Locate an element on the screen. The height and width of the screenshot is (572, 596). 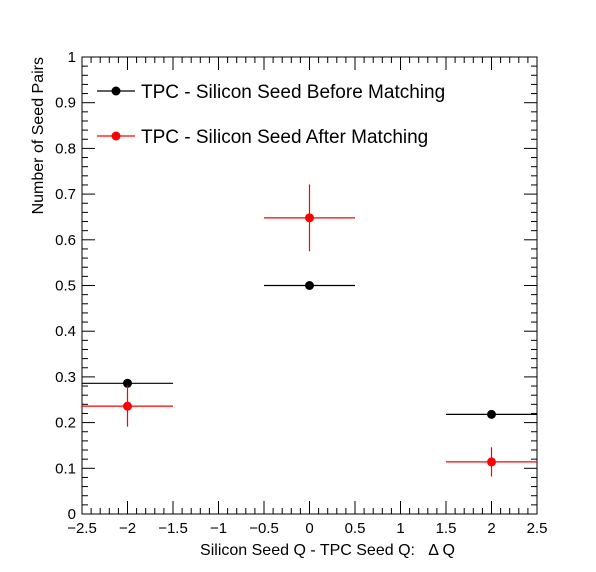
y-tick-label: 0.6 is located at coordinates (65, 240).